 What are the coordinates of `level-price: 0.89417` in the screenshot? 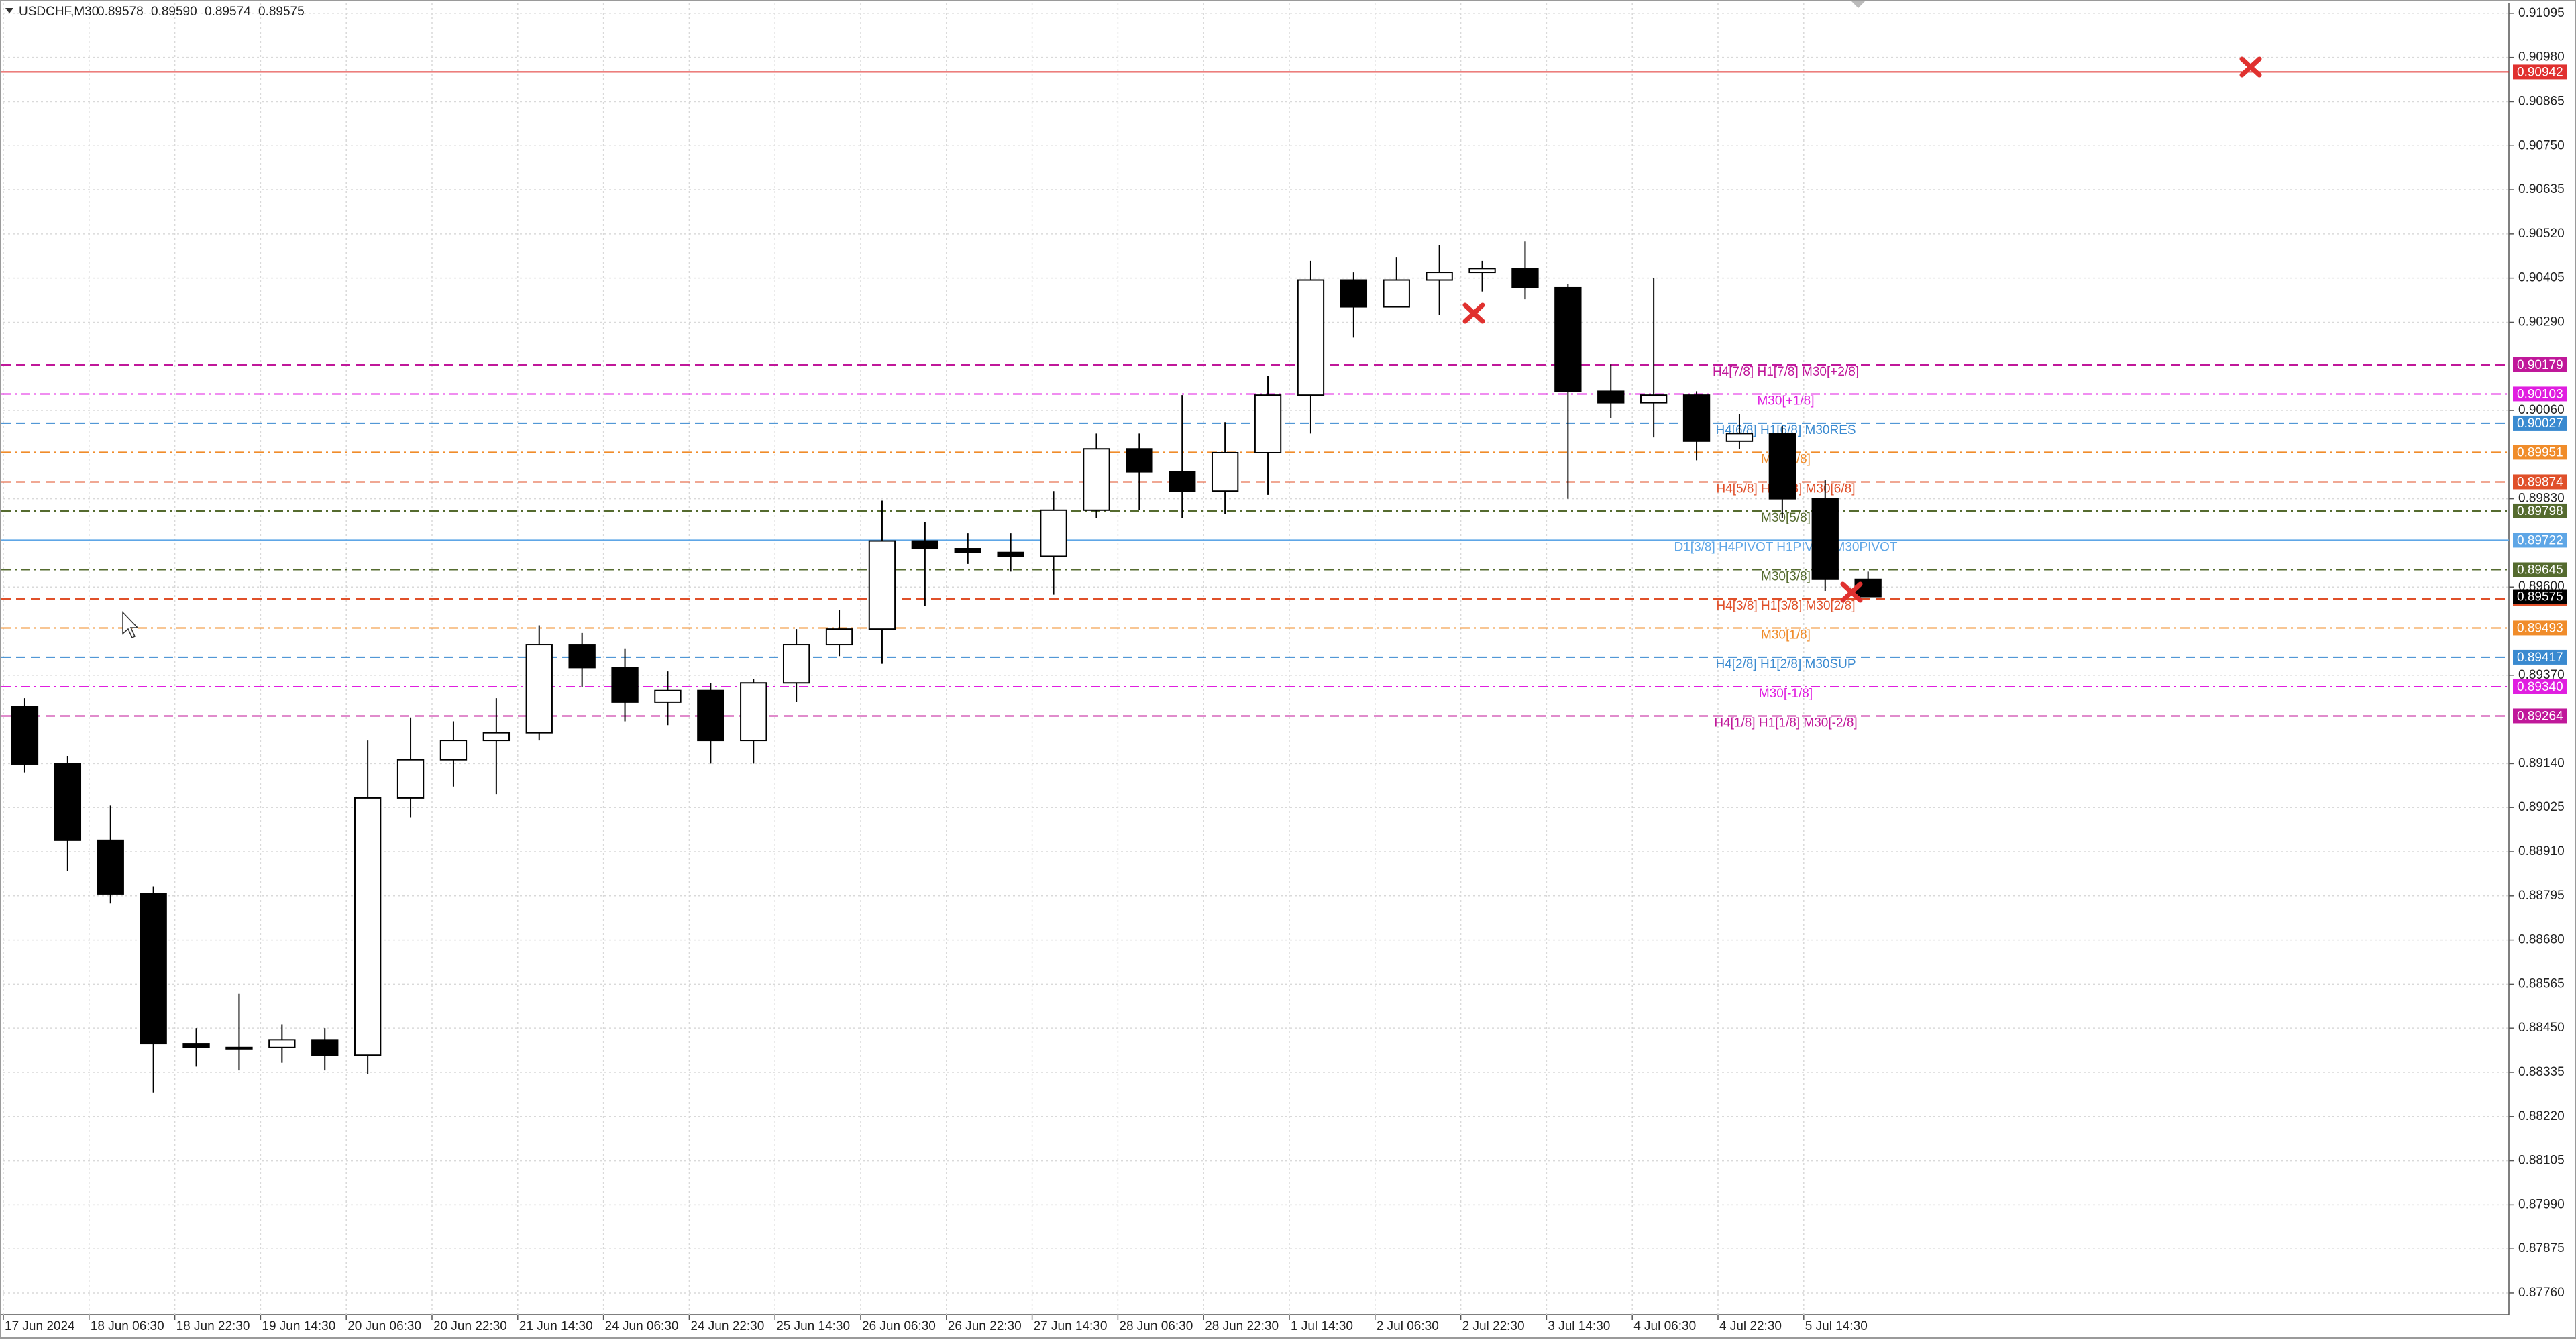 It's located at (2540, 658).